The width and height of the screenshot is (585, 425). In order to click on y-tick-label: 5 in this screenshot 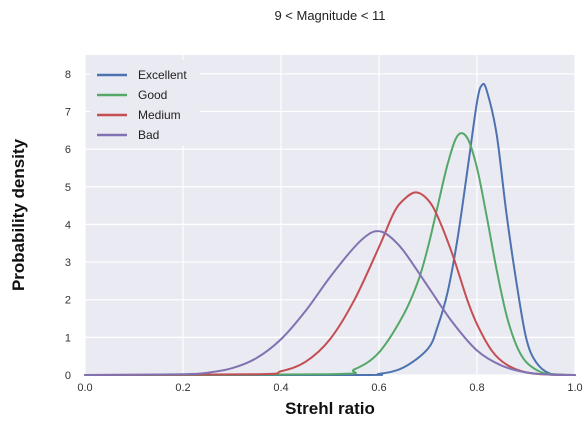, I will do `click(68, 188)`.